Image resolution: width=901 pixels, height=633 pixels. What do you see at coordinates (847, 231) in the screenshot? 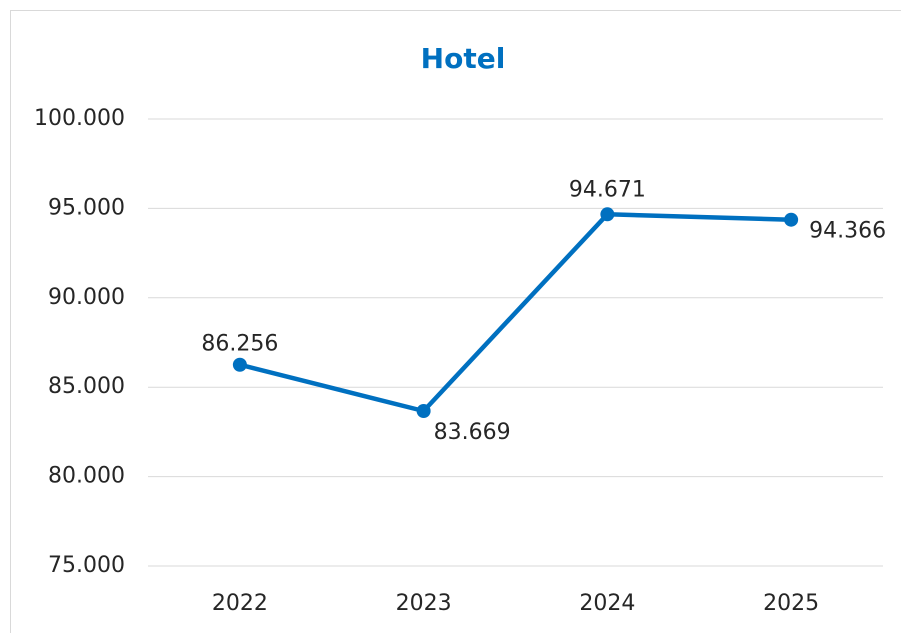
I see `data-label: 94.366` at bounding box center [847, 231].